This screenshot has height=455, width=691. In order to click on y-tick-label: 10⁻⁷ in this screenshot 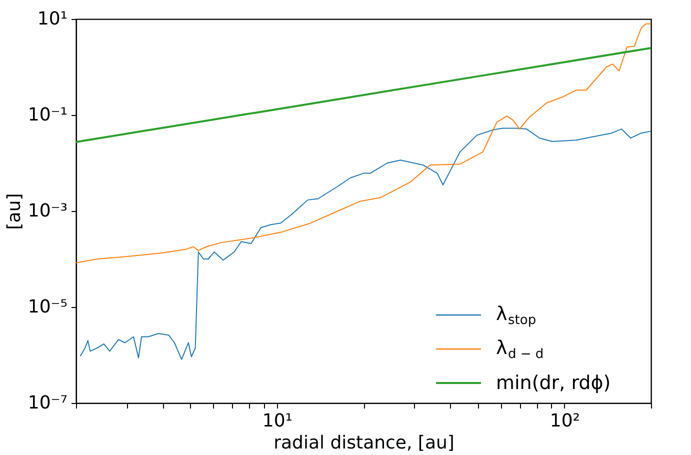, I will do `click(48, 403)`.